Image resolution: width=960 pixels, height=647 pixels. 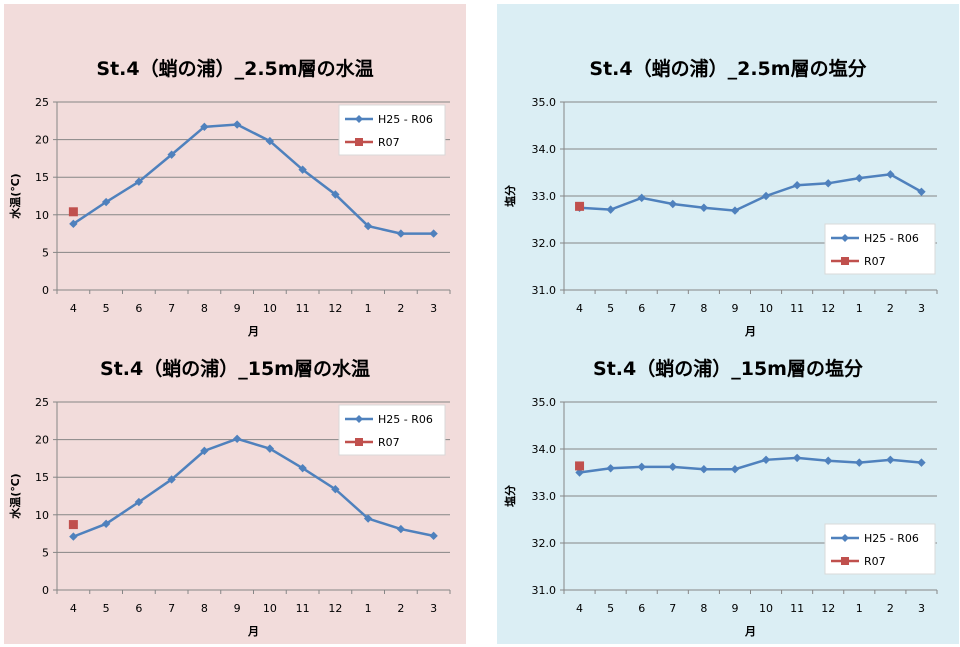 What do you see at coordinates (859, 608) in the screenshot?
I see `x-tick-label: 1` at bounding box center [859, 608].